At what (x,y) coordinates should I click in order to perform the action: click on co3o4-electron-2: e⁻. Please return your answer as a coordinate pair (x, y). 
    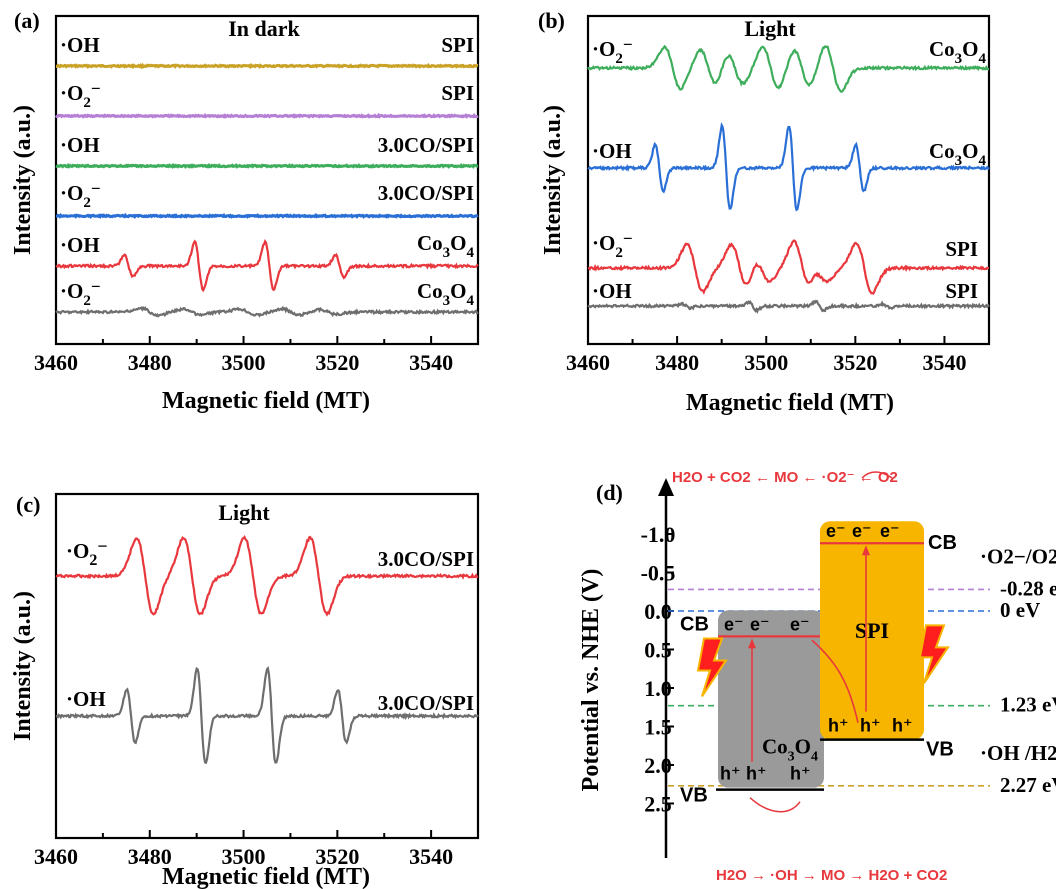
    Looking at the image, I should click on (800, 624).